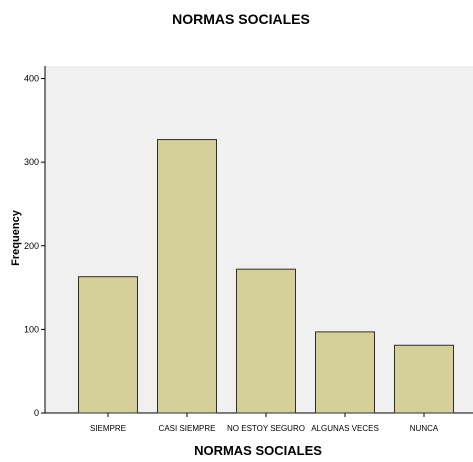 The width and height of the screenshot is (473, 462). Describe the element at coordinates (31, 246) in the screenshot. I see `y-tick-label: 200` at that location.